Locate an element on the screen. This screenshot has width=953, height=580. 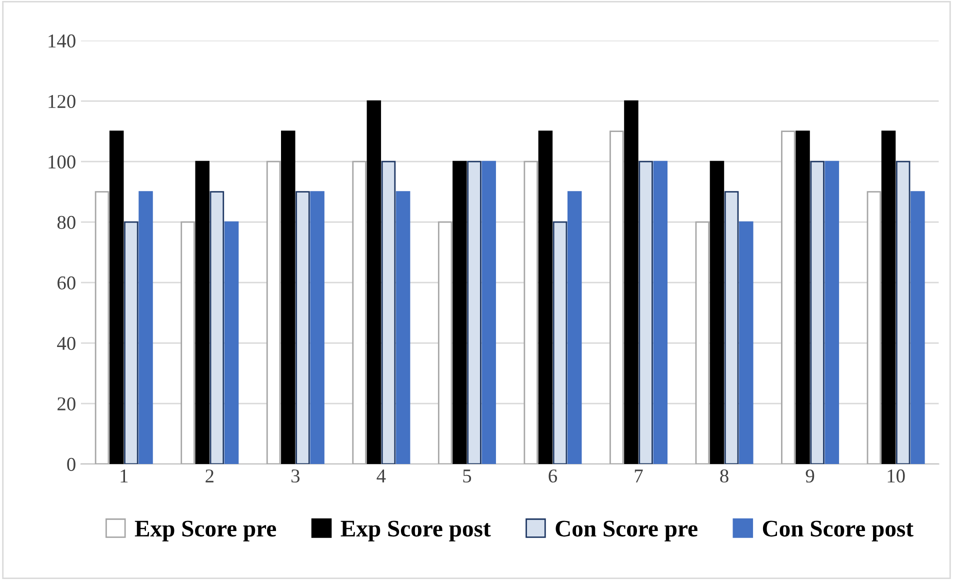
x-tick-label: 10 is located at coordinates (896, 476).